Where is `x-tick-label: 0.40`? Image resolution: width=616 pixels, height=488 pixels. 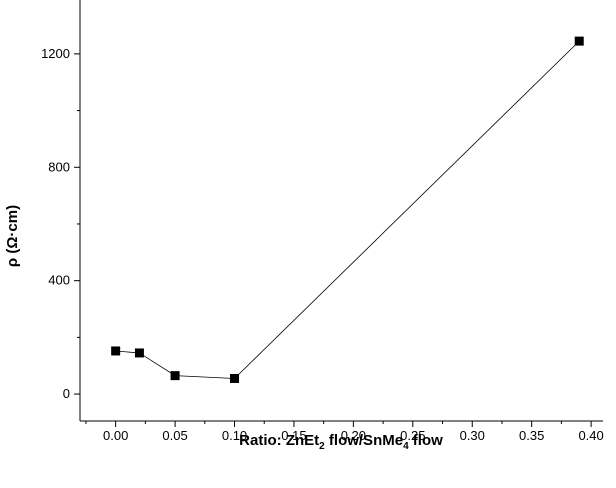
x-tick-label: 0.40 is located at coordinates (590, 435).